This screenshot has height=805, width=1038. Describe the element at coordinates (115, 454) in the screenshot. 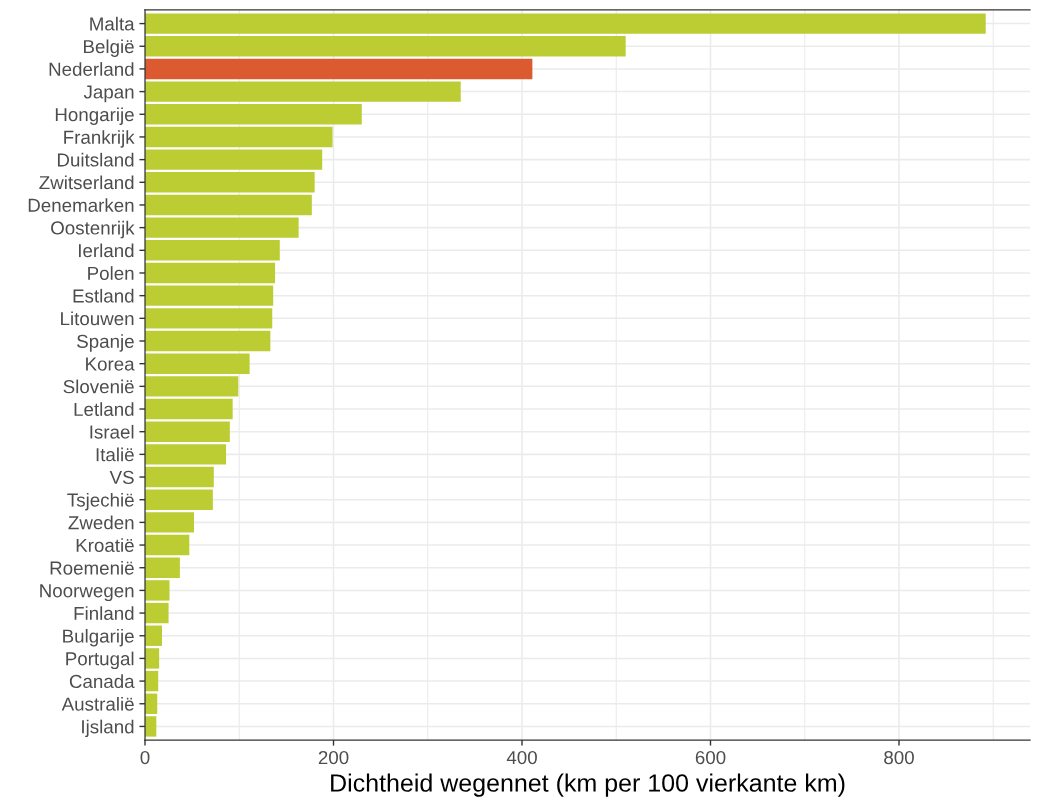

I see `y-tick-label: Italië` at that location.